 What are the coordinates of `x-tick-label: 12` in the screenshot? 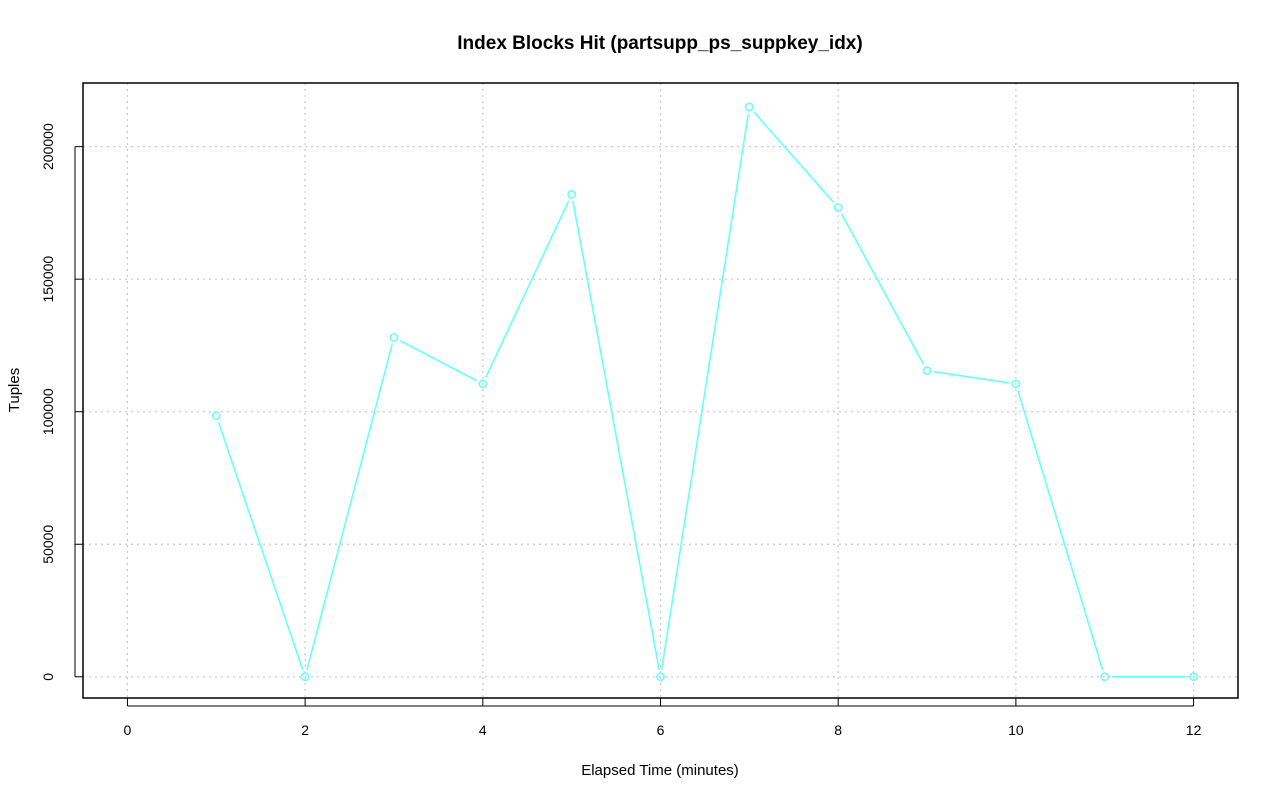 It's located at (1194, 730).